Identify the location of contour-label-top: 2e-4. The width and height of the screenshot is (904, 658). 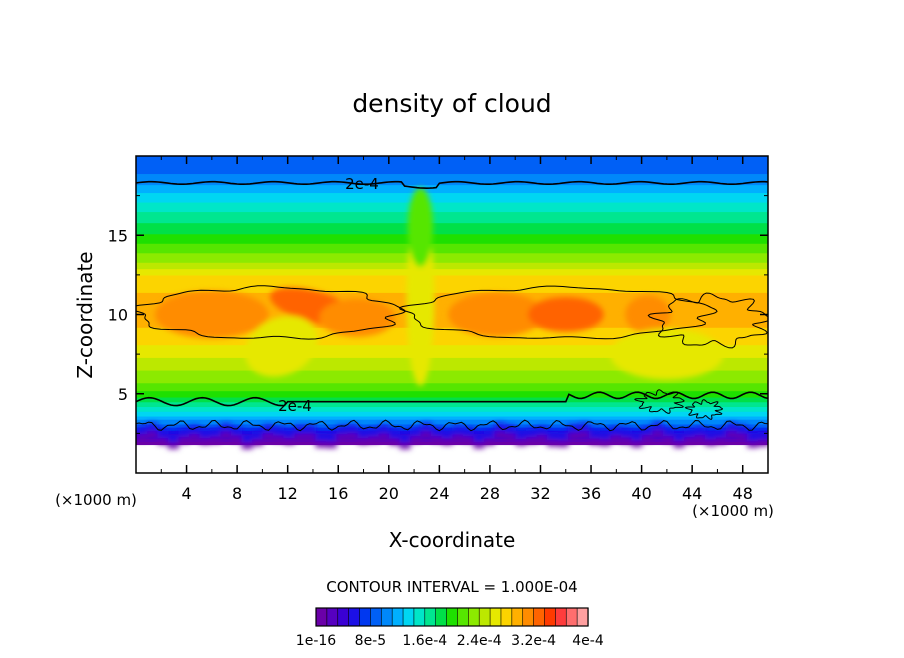
(362, 184).